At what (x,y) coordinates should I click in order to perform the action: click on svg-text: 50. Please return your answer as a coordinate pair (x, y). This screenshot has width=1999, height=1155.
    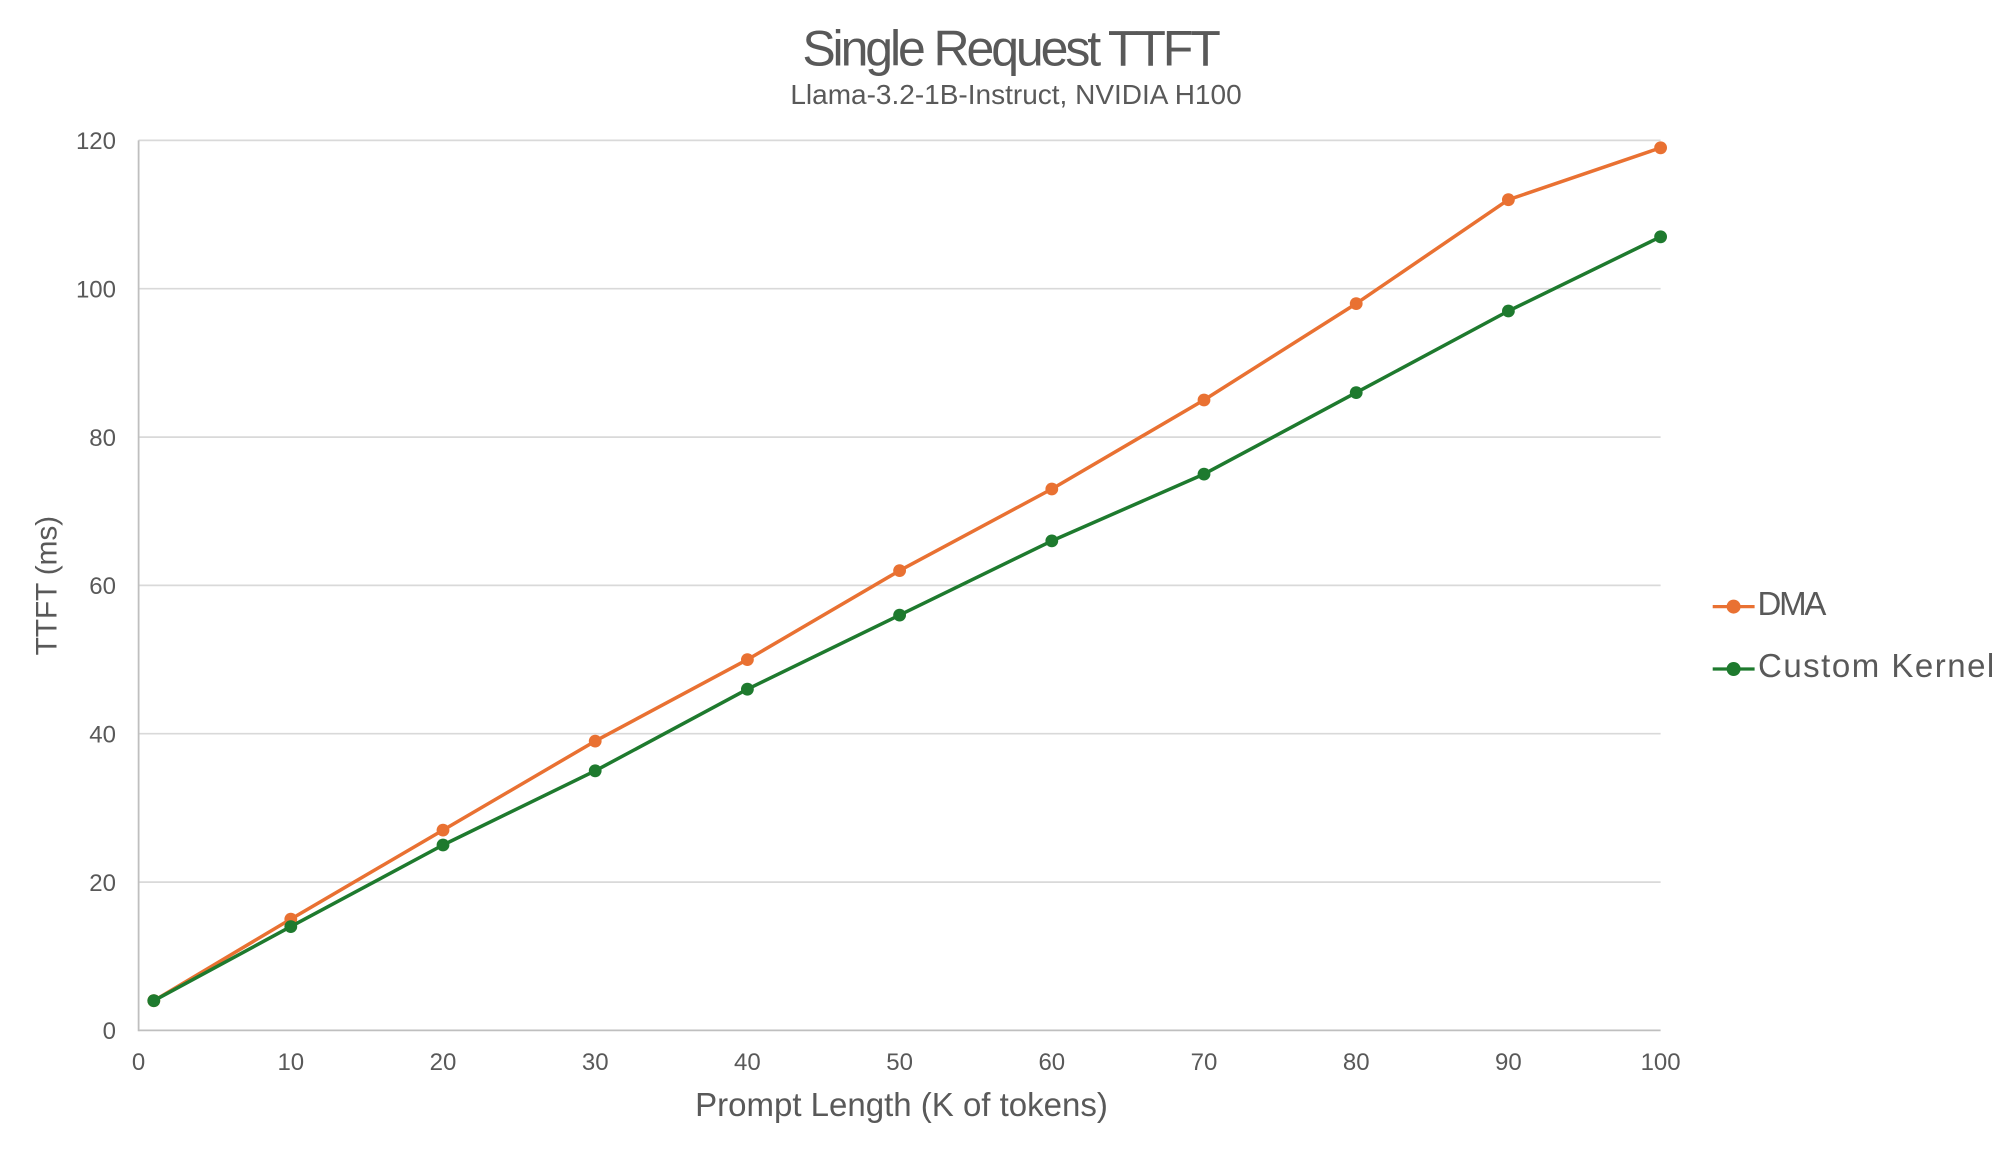
    Looking at the image, I should click on (899, 1062).